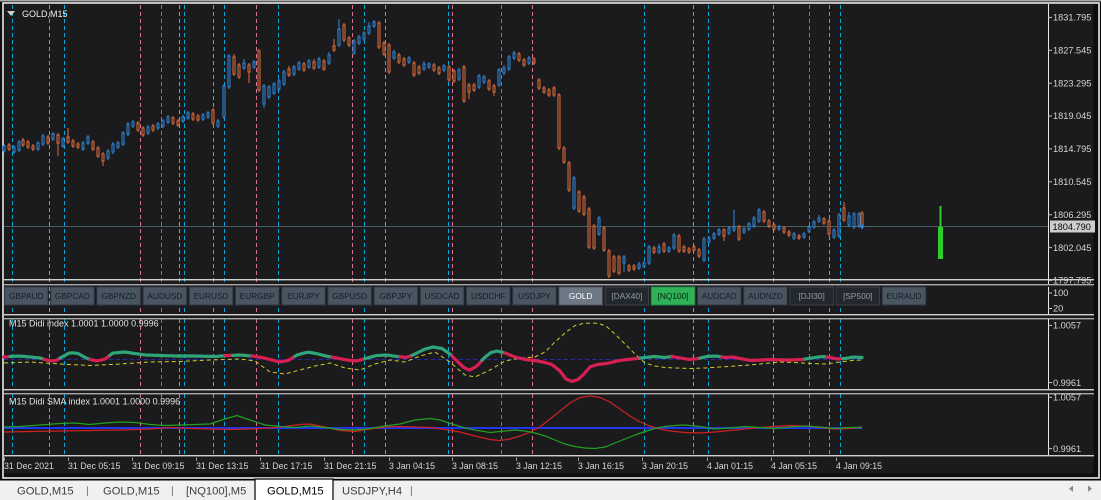 Image resolution: width=1101 pixels, height=500 pixels. Describe the element at coordinates (1072, 116) in the screenshot. I see `svg-text: 1819.045` at that location.